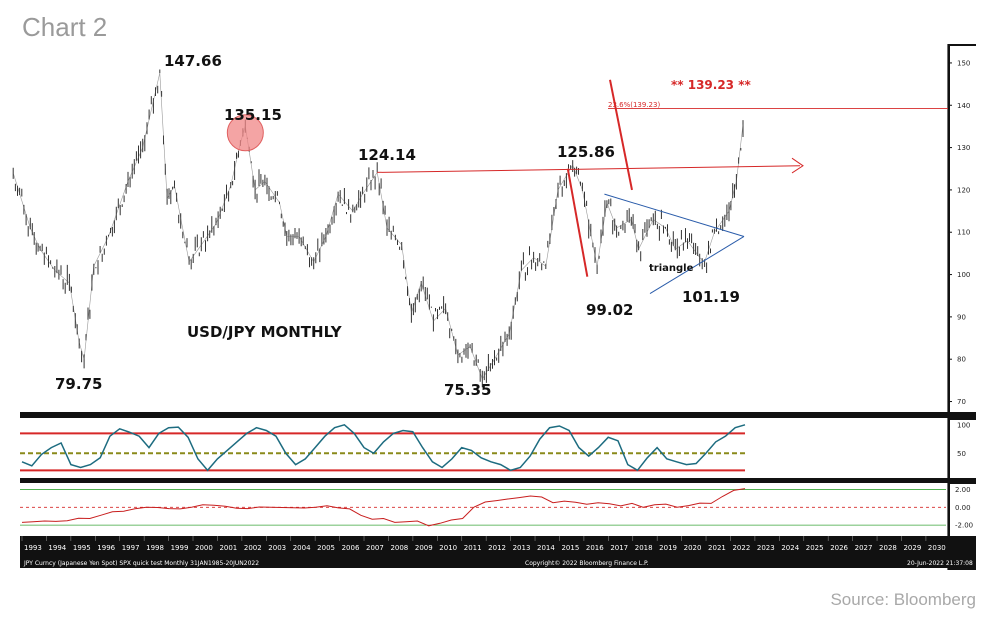  Describe the element at coordinates (839, 548) in the screenshot. I see `year-tick-label: 2026` at that location.